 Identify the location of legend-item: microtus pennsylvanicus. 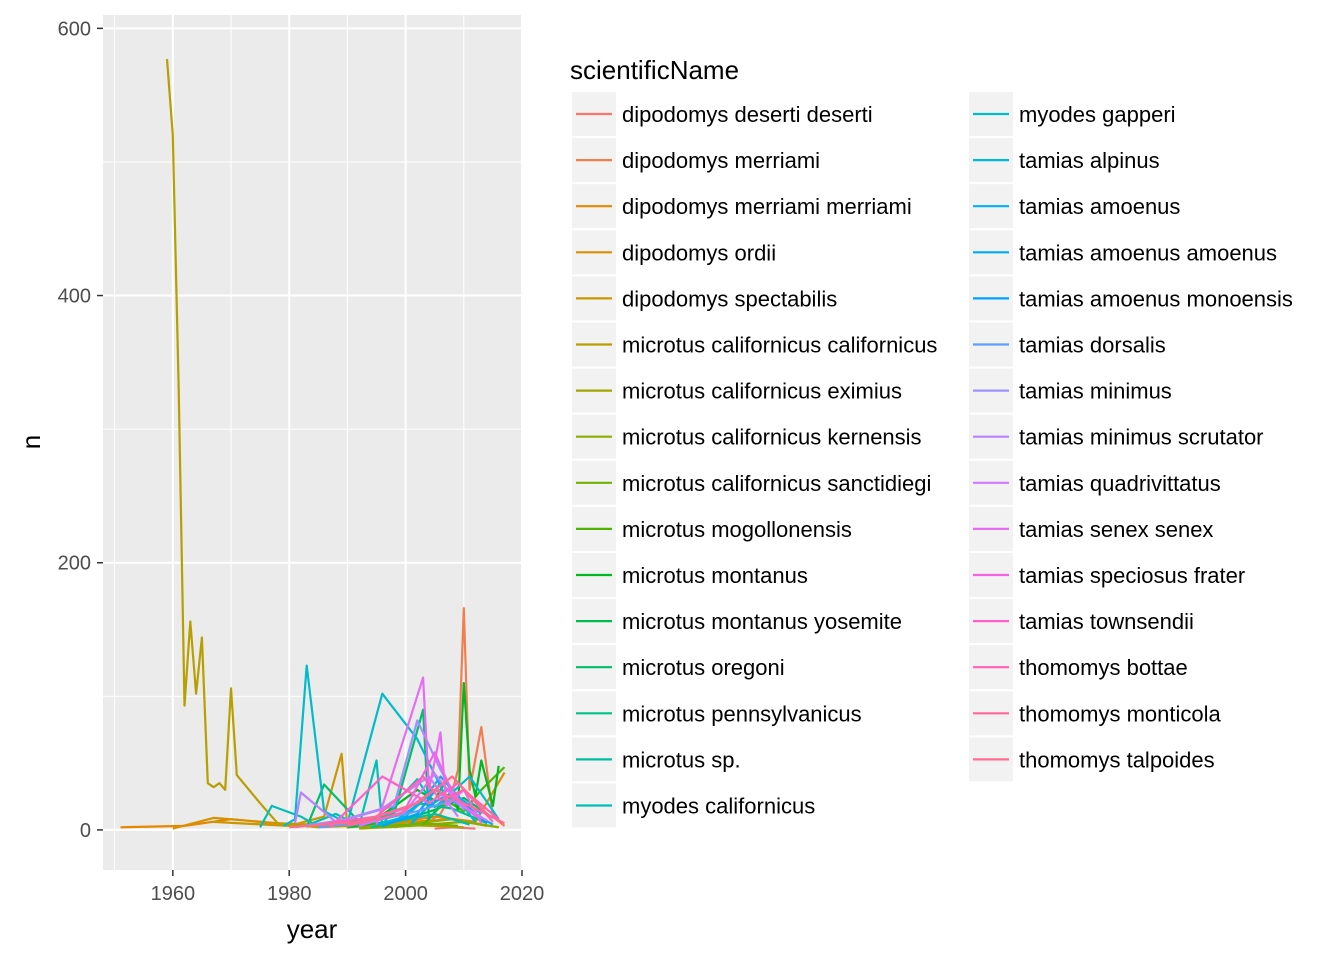
(717, 713).